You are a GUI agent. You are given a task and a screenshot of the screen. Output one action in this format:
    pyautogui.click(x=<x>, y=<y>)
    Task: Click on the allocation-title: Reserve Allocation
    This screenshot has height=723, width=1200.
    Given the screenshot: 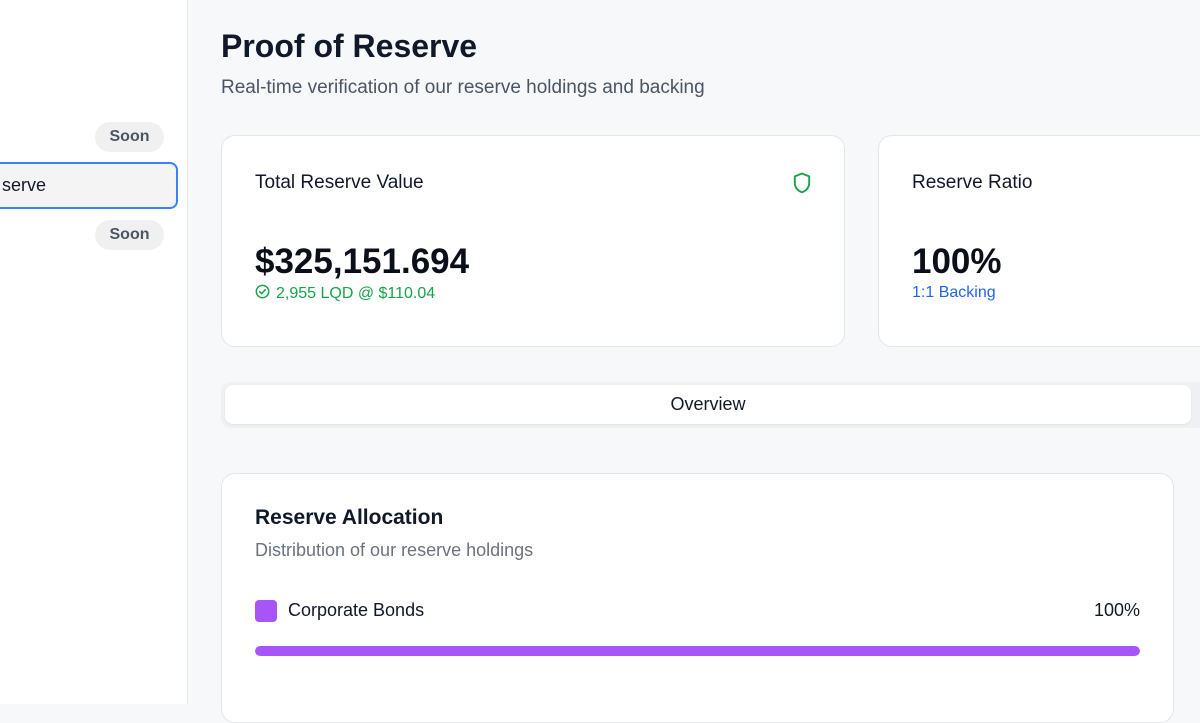 What is the action you would take?
    pyautogui.click(x=349, y=518)
    